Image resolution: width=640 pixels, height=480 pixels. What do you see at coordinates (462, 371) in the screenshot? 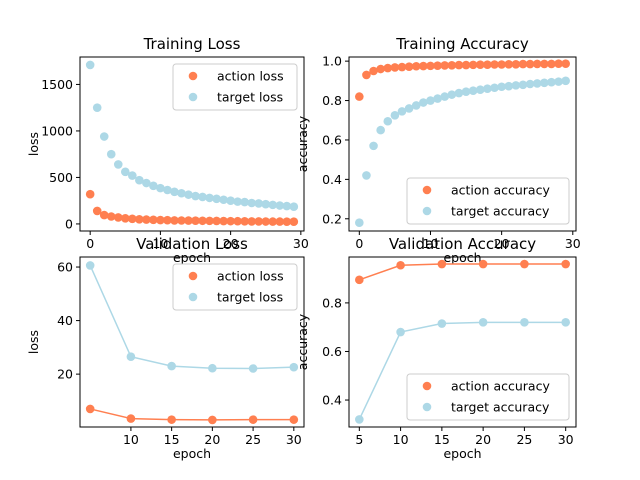
I see `series-target` at bounding box center [462, 371].